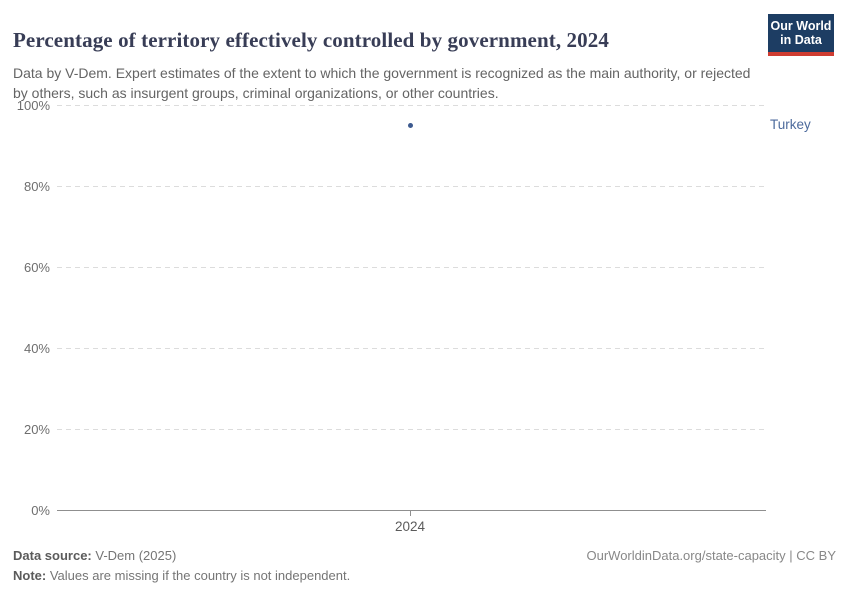  Describe the element at coordinates (410, 513) in the screenshot. I see `x-tick-mark` at that location.